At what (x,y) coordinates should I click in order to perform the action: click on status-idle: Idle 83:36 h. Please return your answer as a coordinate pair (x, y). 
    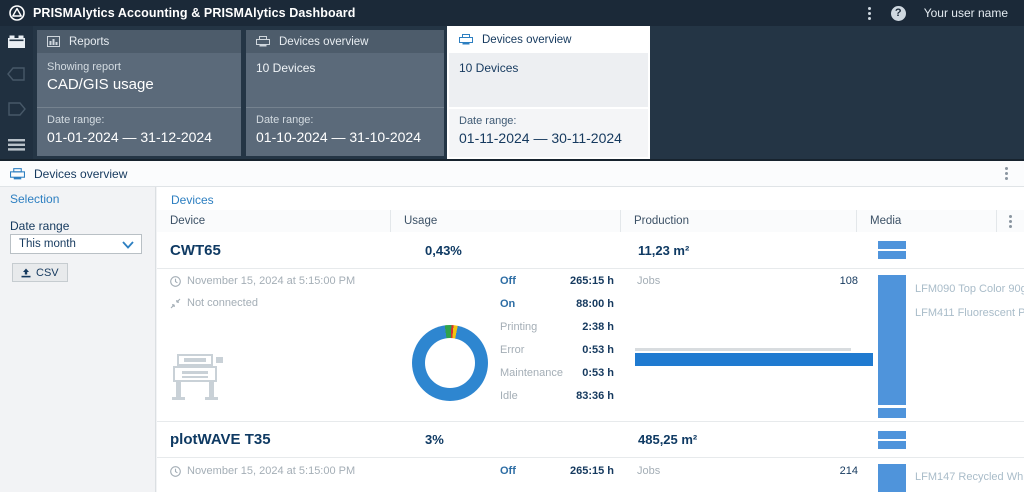
    Looking at the image, I should click on (557, 396).